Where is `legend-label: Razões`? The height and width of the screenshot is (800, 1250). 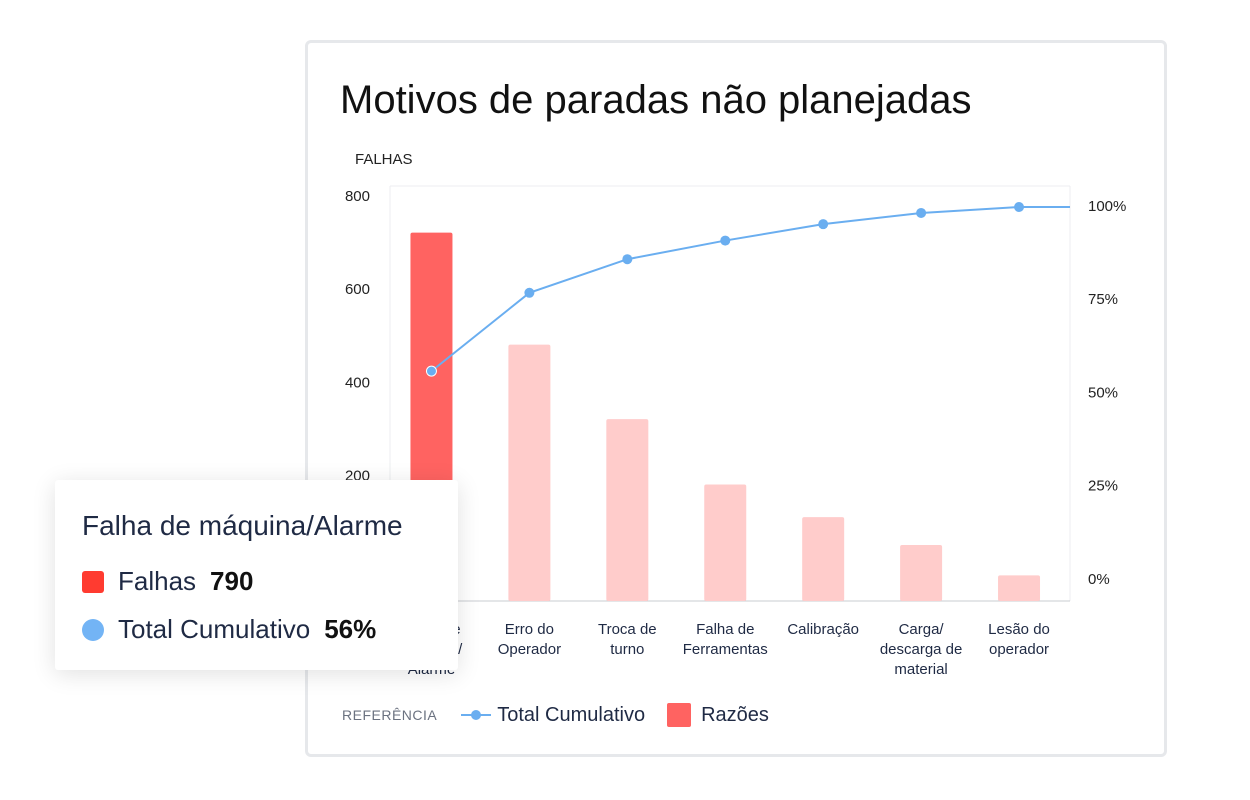 legend-label: Razões is located at coordinates (735, 714).